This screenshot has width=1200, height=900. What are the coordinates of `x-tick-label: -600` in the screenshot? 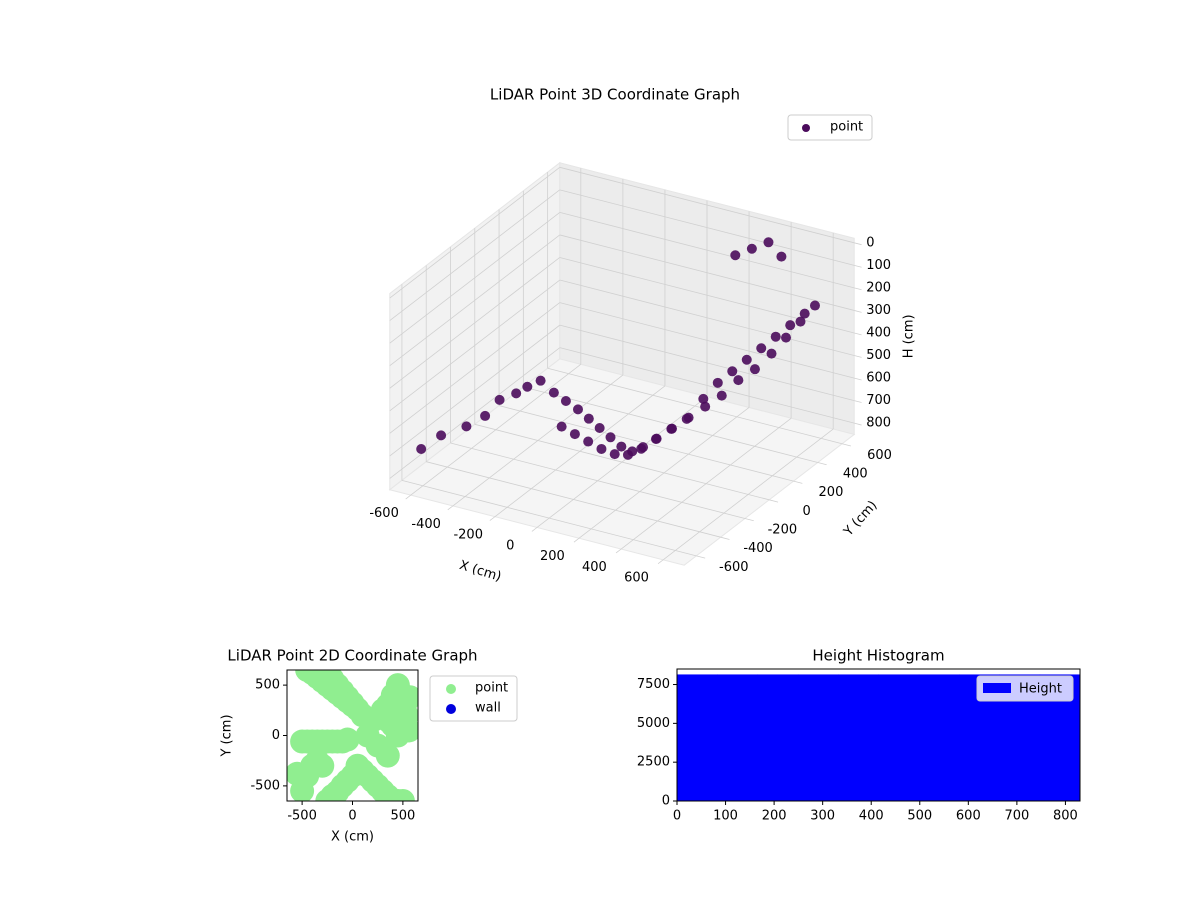 It's located at (384, 513).